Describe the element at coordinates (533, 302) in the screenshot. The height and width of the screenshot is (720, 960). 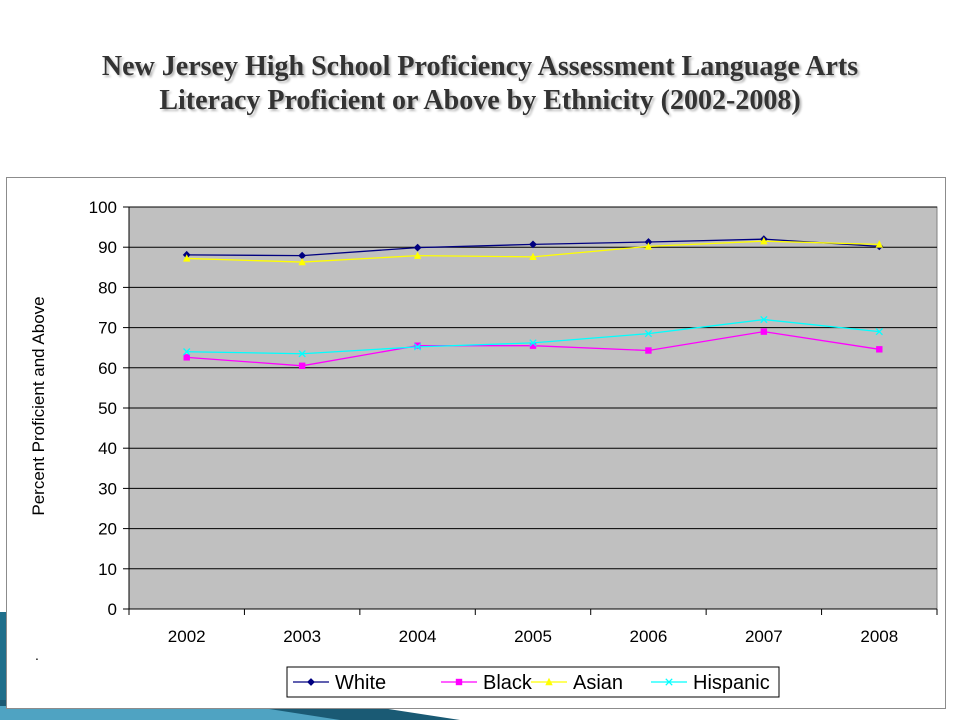
I see `series-group` at that location.